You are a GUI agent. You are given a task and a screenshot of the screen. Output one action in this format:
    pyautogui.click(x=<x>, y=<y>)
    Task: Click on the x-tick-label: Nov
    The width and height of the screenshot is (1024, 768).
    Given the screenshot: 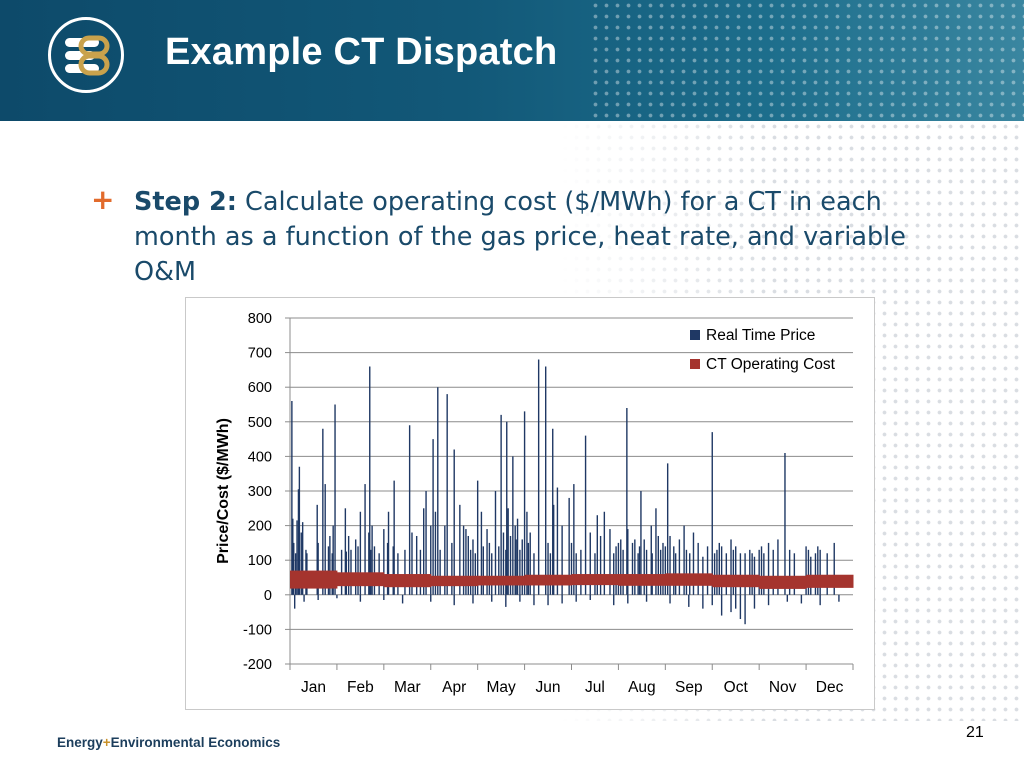 What is the action you would take?
    pyautogui.click(x=783, y=687)
    